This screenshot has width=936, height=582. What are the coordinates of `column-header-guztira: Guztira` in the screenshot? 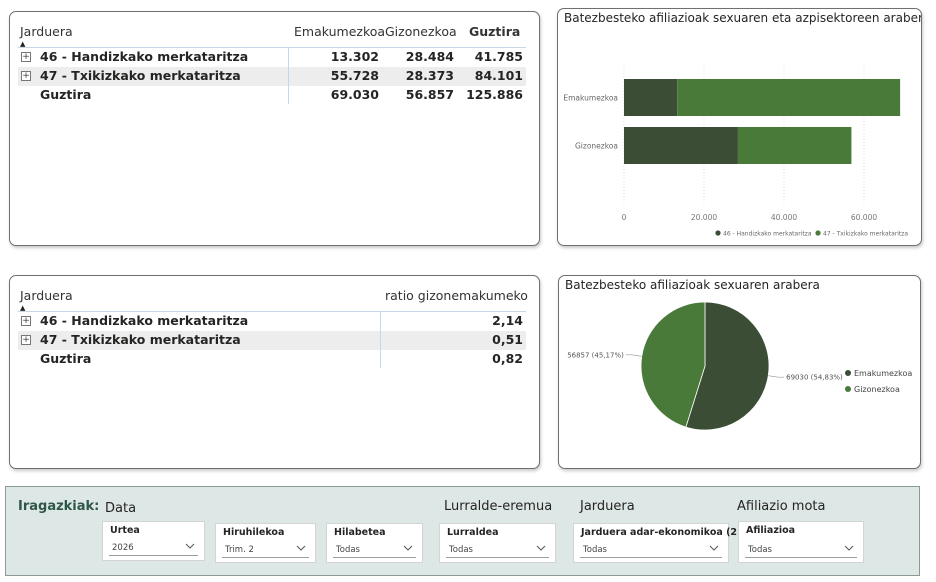 It's located at (495, 31).